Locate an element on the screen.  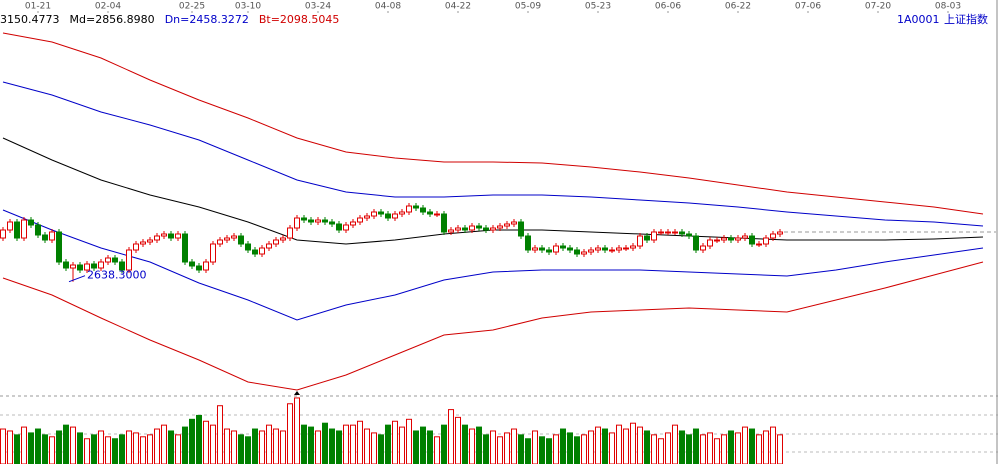
x-tick-label: 05-23 is located at coordinates (598, 7).